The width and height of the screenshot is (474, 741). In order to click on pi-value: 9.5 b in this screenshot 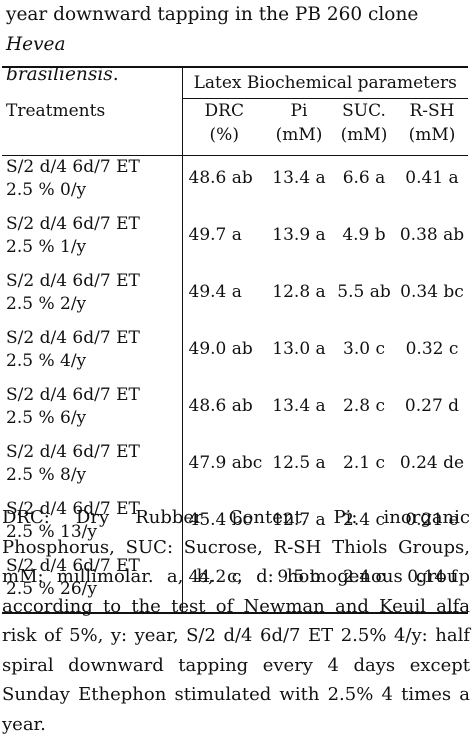, I will do `click(299, 584)`.